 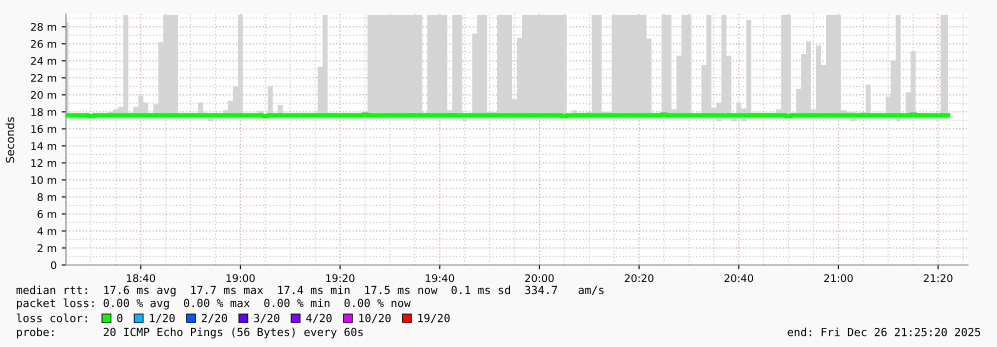 I want to click on y-tick-label: 20 m, so click(x=43, y=95).